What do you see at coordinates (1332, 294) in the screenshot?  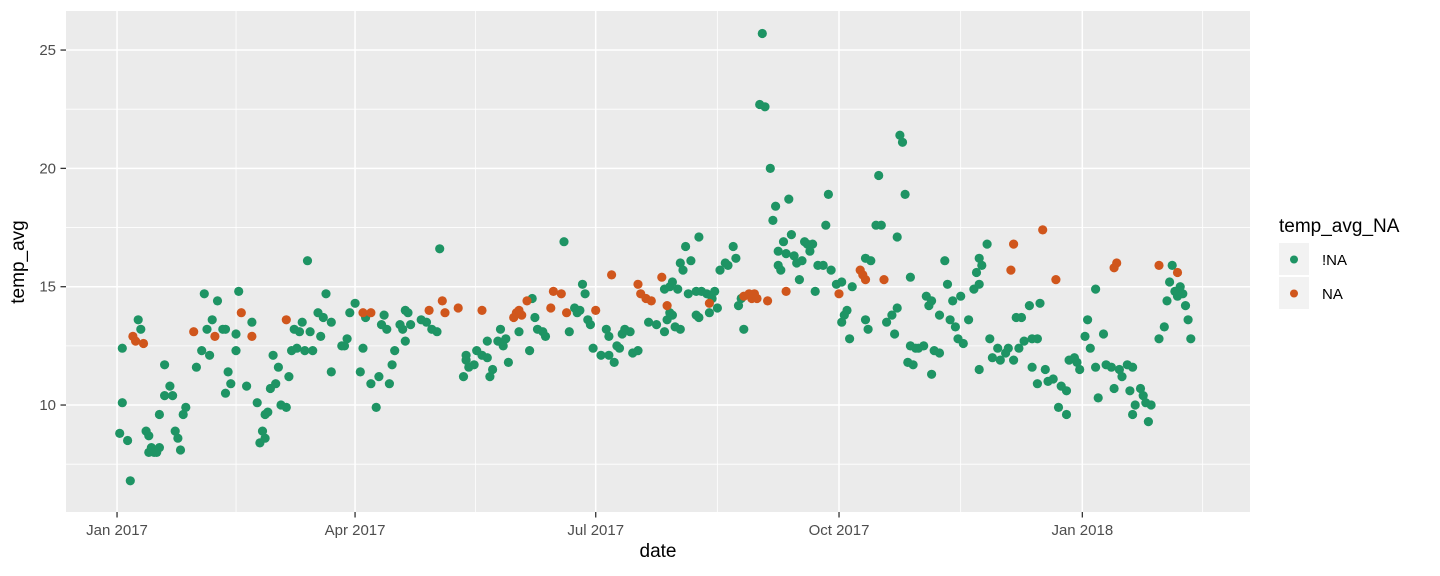 I see `legend-label-na: NA` at bounding box center [1332, 294].